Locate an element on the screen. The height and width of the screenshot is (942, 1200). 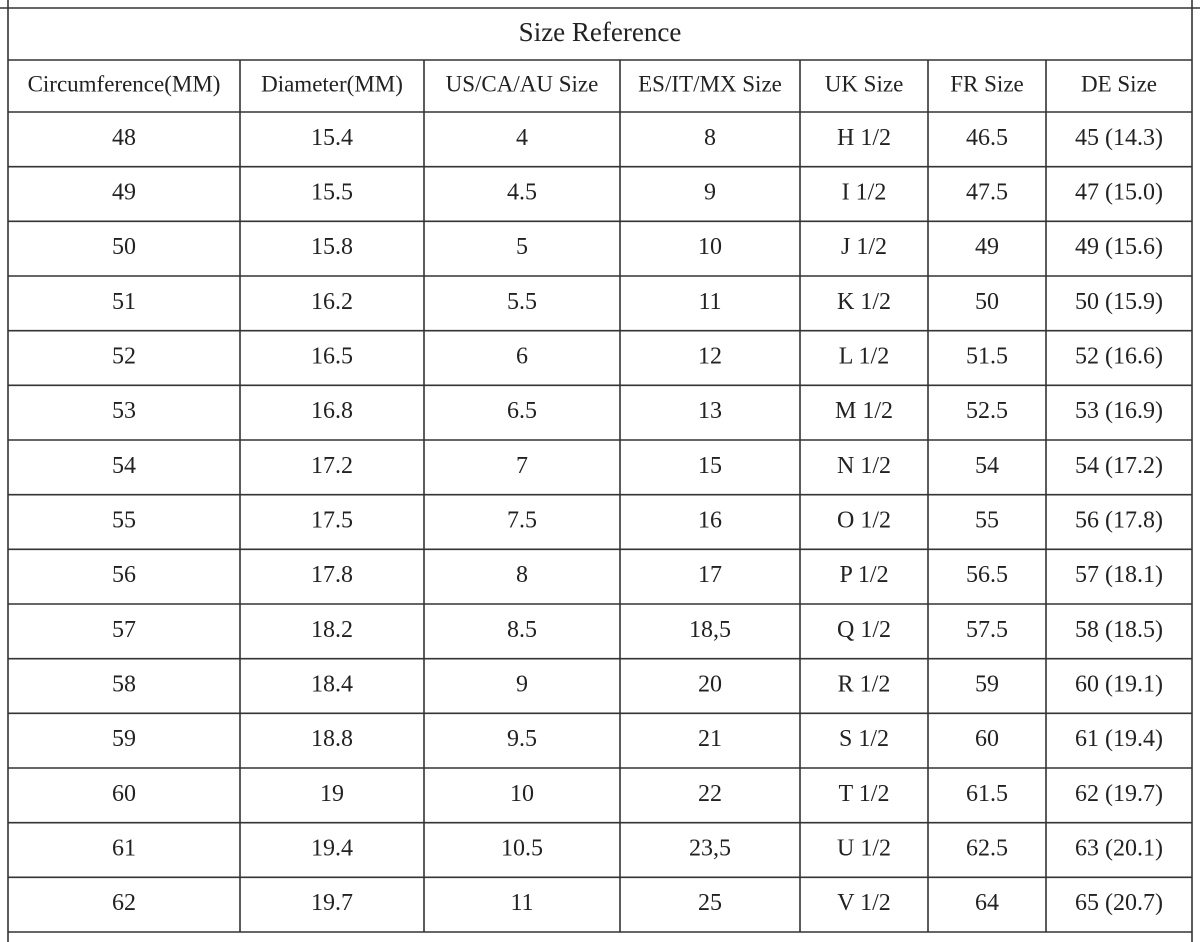
cell: 6 is located at coordinates (522, 357).